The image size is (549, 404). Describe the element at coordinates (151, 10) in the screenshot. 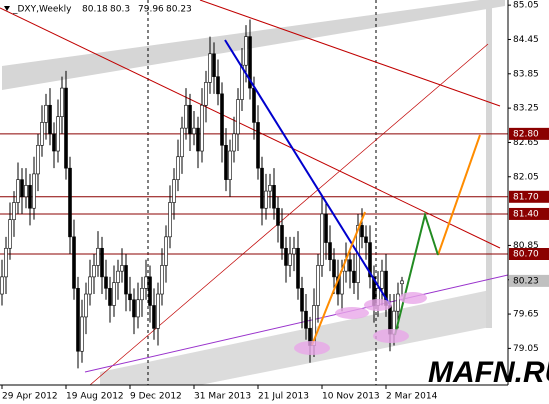

I see `header-low: 79.96` at that location.